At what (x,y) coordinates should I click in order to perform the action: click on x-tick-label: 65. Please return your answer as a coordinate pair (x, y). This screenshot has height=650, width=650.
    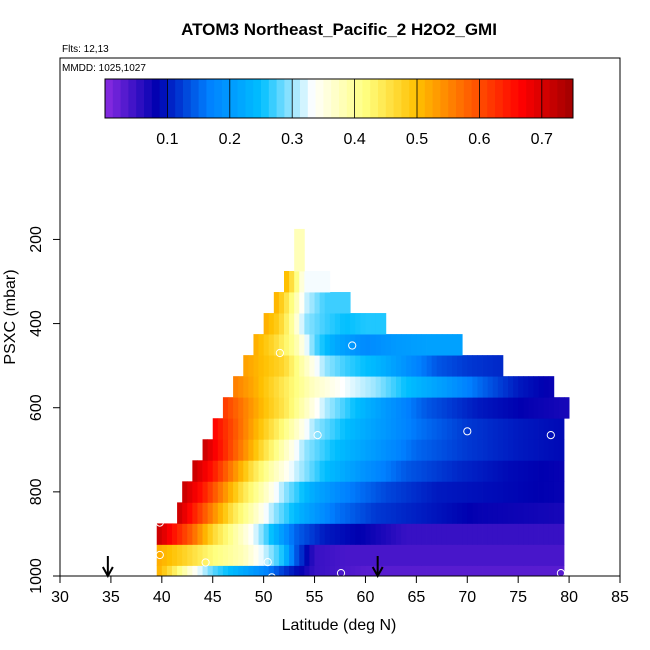
    Looking at the image, I should click on (416, 597).